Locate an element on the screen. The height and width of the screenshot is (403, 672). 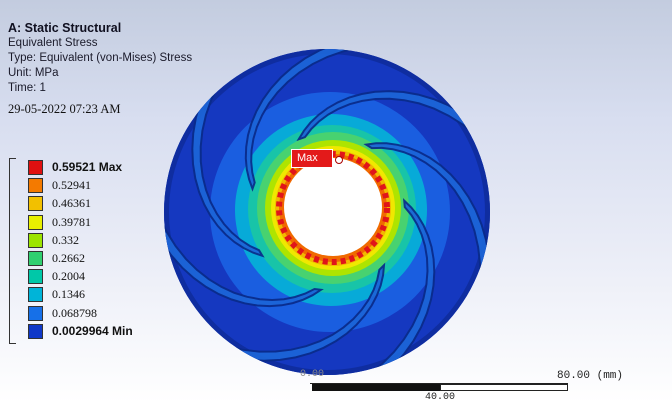
max-probe-label: Max is located at coordinates (312, 158).